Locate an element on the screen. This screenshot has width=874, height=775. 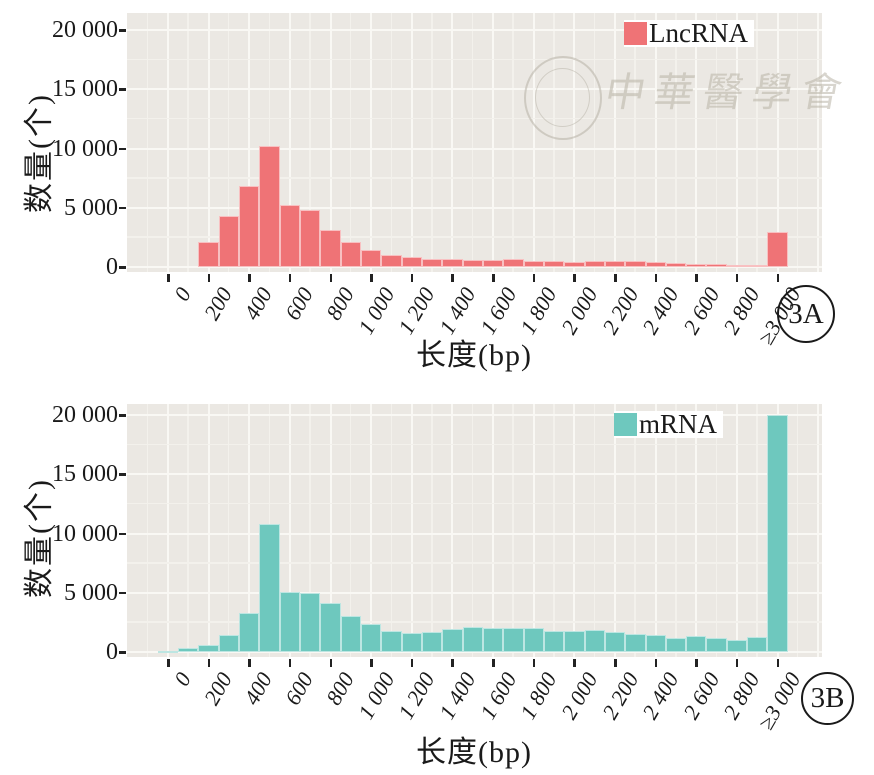
y-tick-label: 10 000 is located at coordinates (85, 148).